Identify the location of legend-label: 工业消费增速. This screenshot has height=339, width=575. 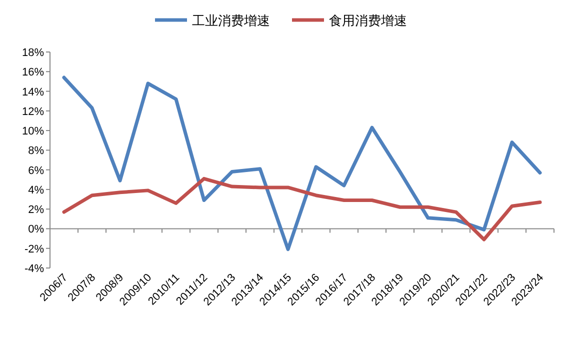
(231, 20).